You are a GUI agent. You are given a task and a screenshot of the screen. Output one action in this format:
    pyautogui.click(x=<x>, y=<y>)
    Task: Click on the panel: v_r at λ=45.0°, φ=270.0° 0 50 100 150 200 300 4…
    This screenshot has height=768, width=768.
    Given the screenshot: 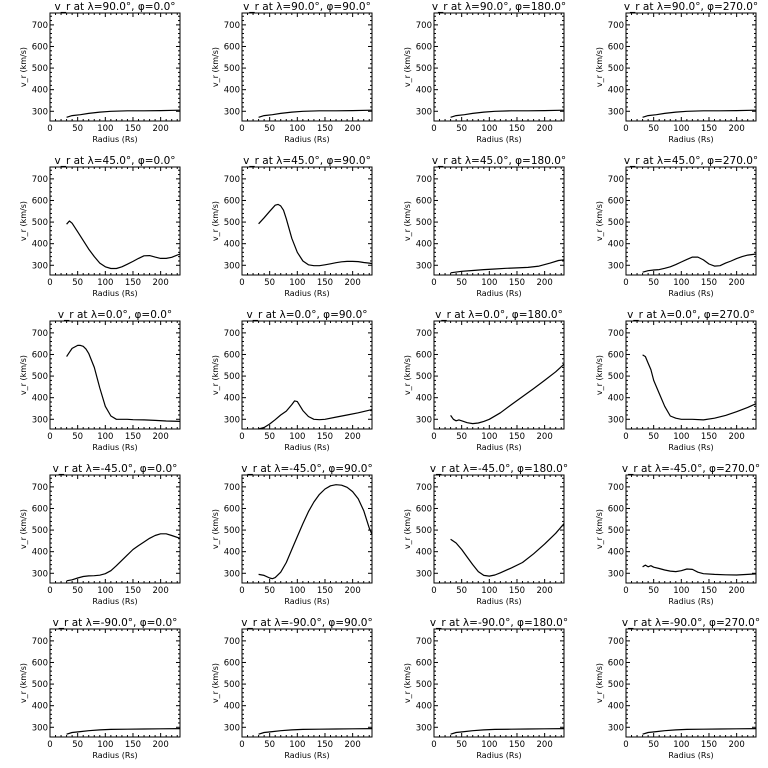 What is the action you would take?
    pyautogui.click(x=676, y=226)
    